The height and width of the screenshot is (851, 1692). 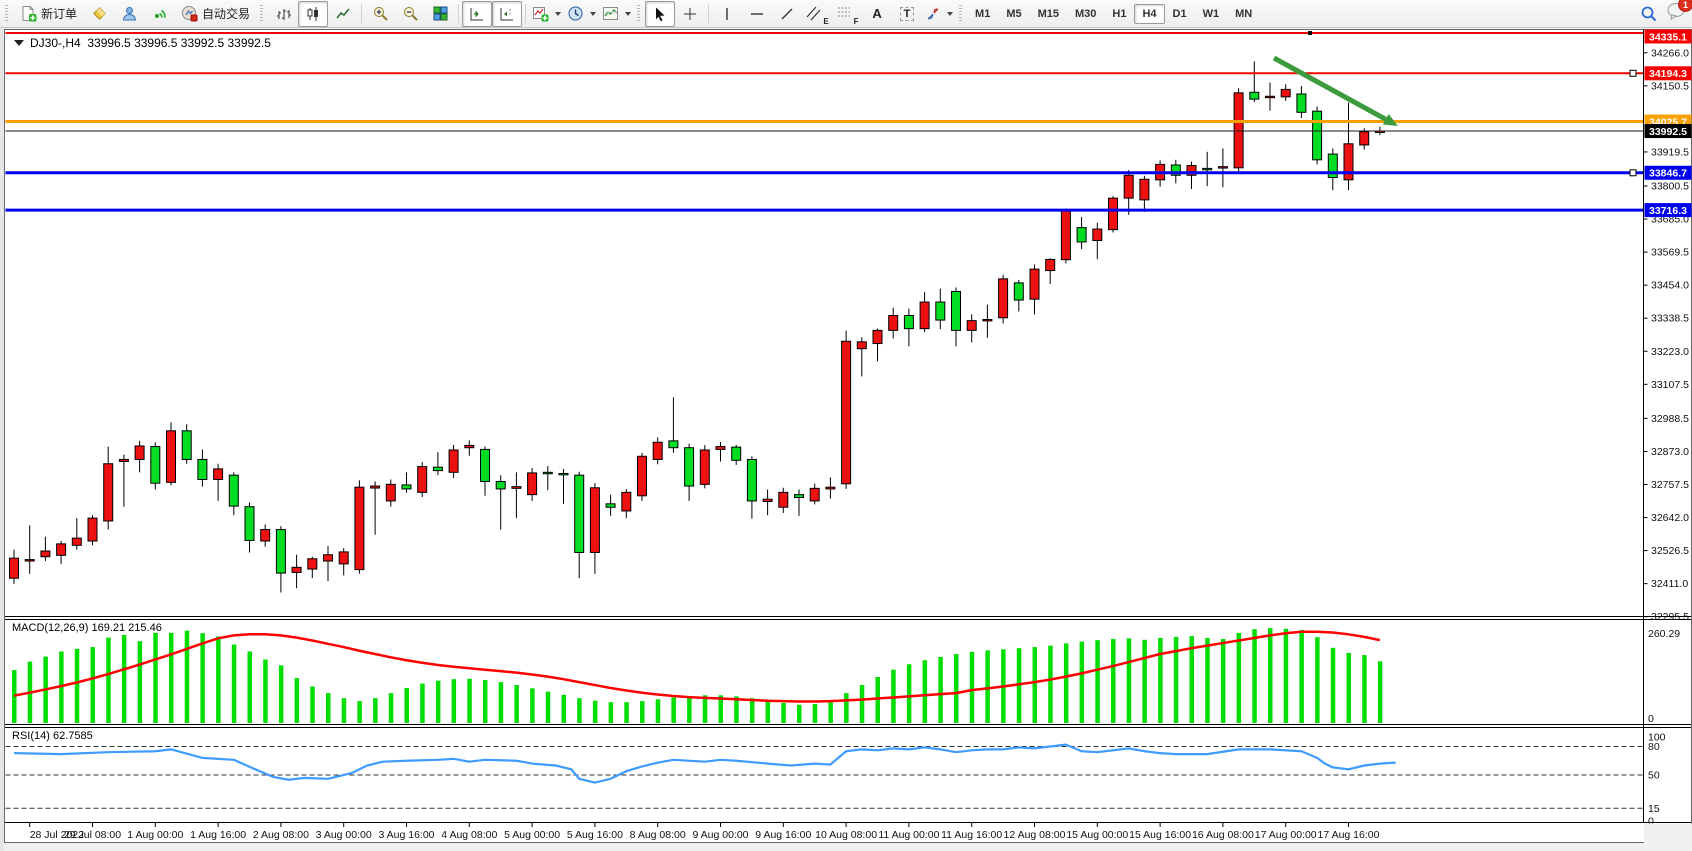 What do you see at coordinates (283, 14) in the screenshot?
I see `bar-chart-button` at bounding box center [283, 14].